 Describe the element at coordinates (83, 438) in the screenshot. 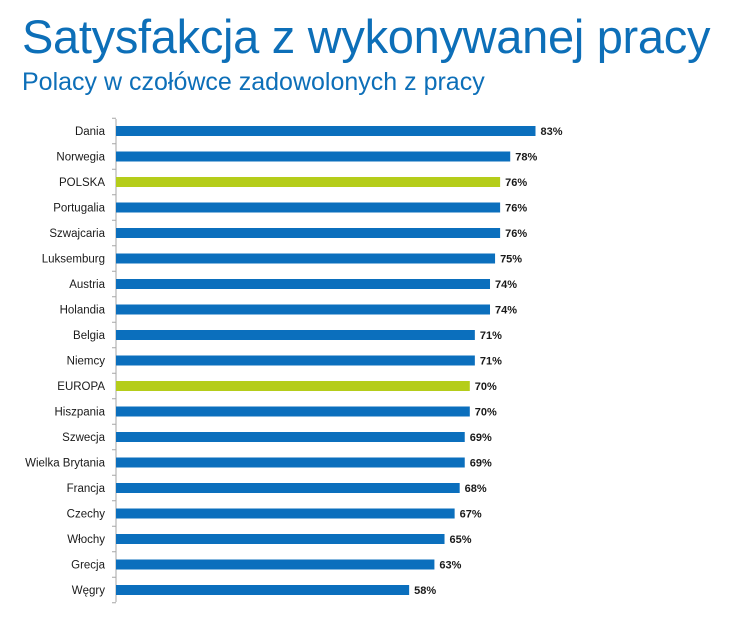

I see `category-label: Szwecja` at that location.